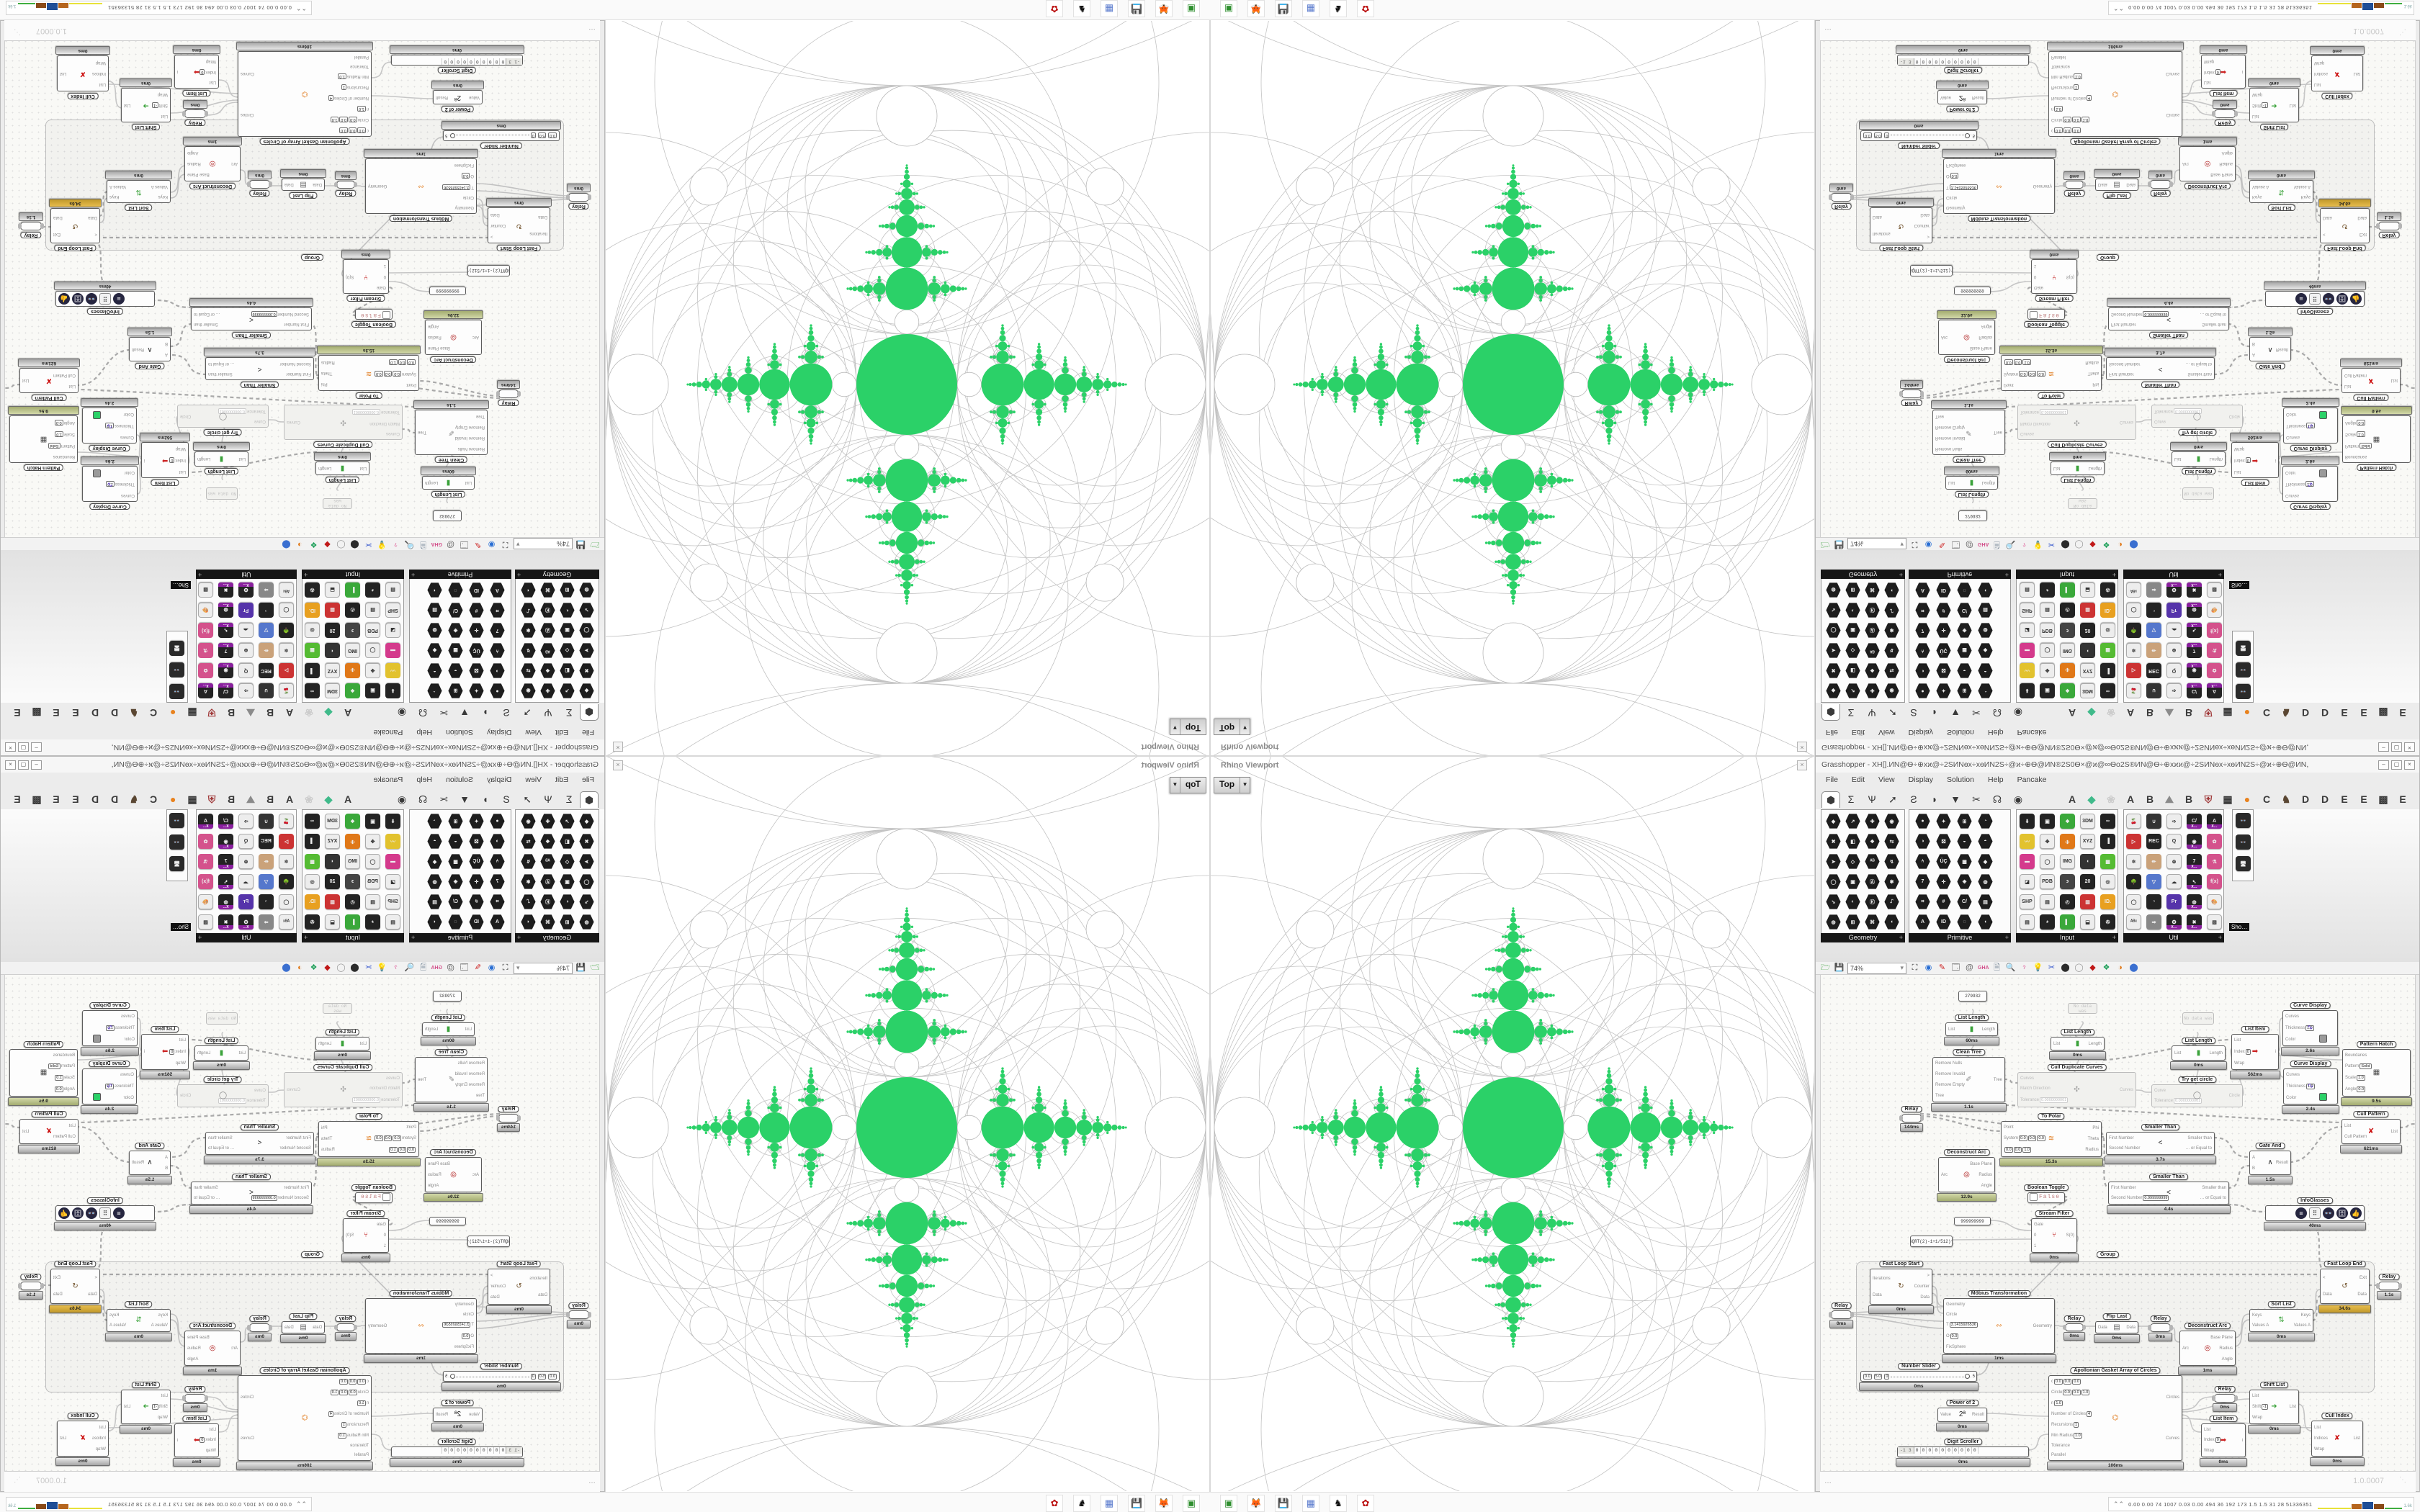 Image resolution: width=2420 pixels, height=1512 pixels. What do you see at coordinates (2107, 590) in the screenshot?
I see `component-icon: ✇` at bounding box center [2107, 590].